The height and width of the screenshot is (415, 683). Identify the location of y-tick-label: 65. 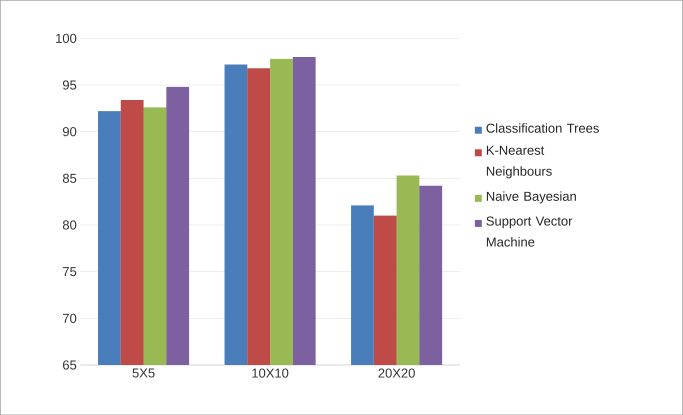
(69, 365).